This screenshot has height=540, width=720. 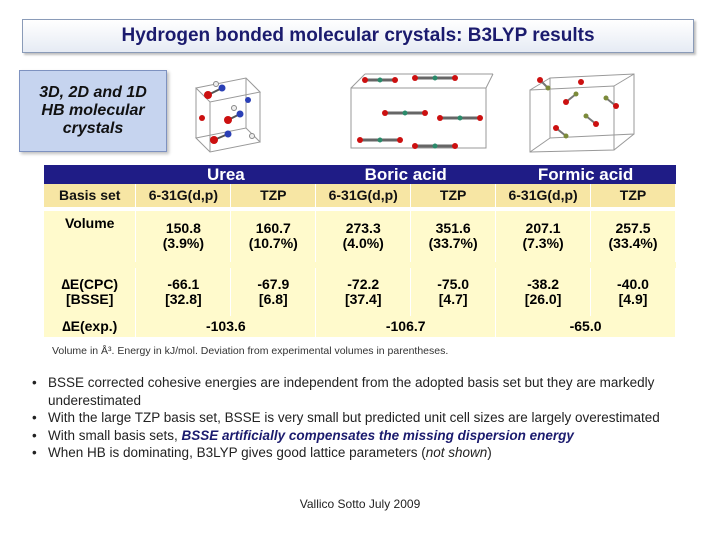 I want to click on volume-value: 207.1, so click(x=543, y=228).